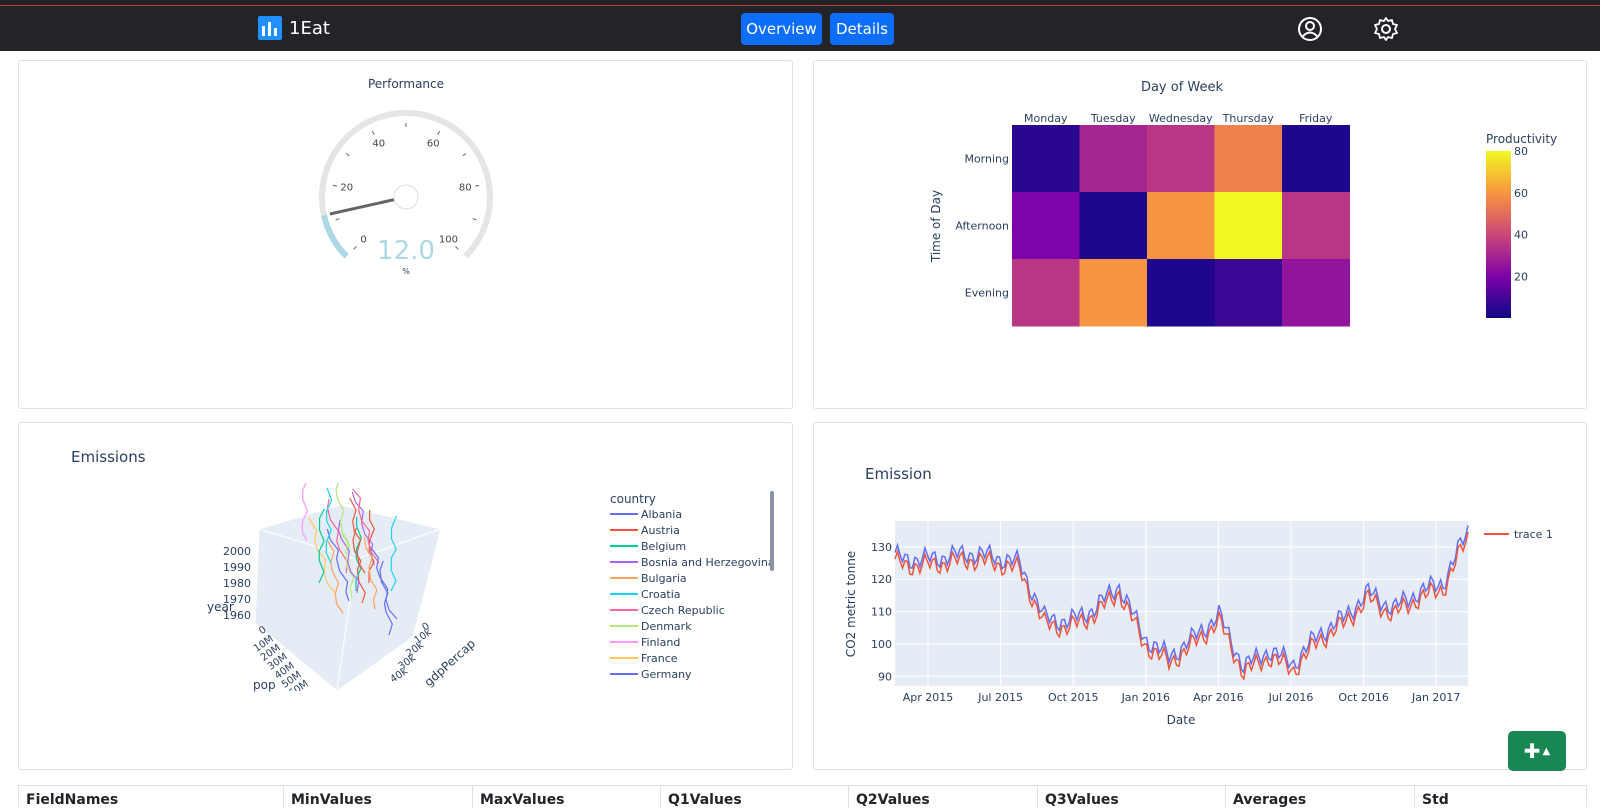 Image resolution: width=1600 pixels, height=808 pixels. Describe the element at coordinates (851, 604) in the screenshot. I see `yaxis-label: CO2 metric tonne` at that location.